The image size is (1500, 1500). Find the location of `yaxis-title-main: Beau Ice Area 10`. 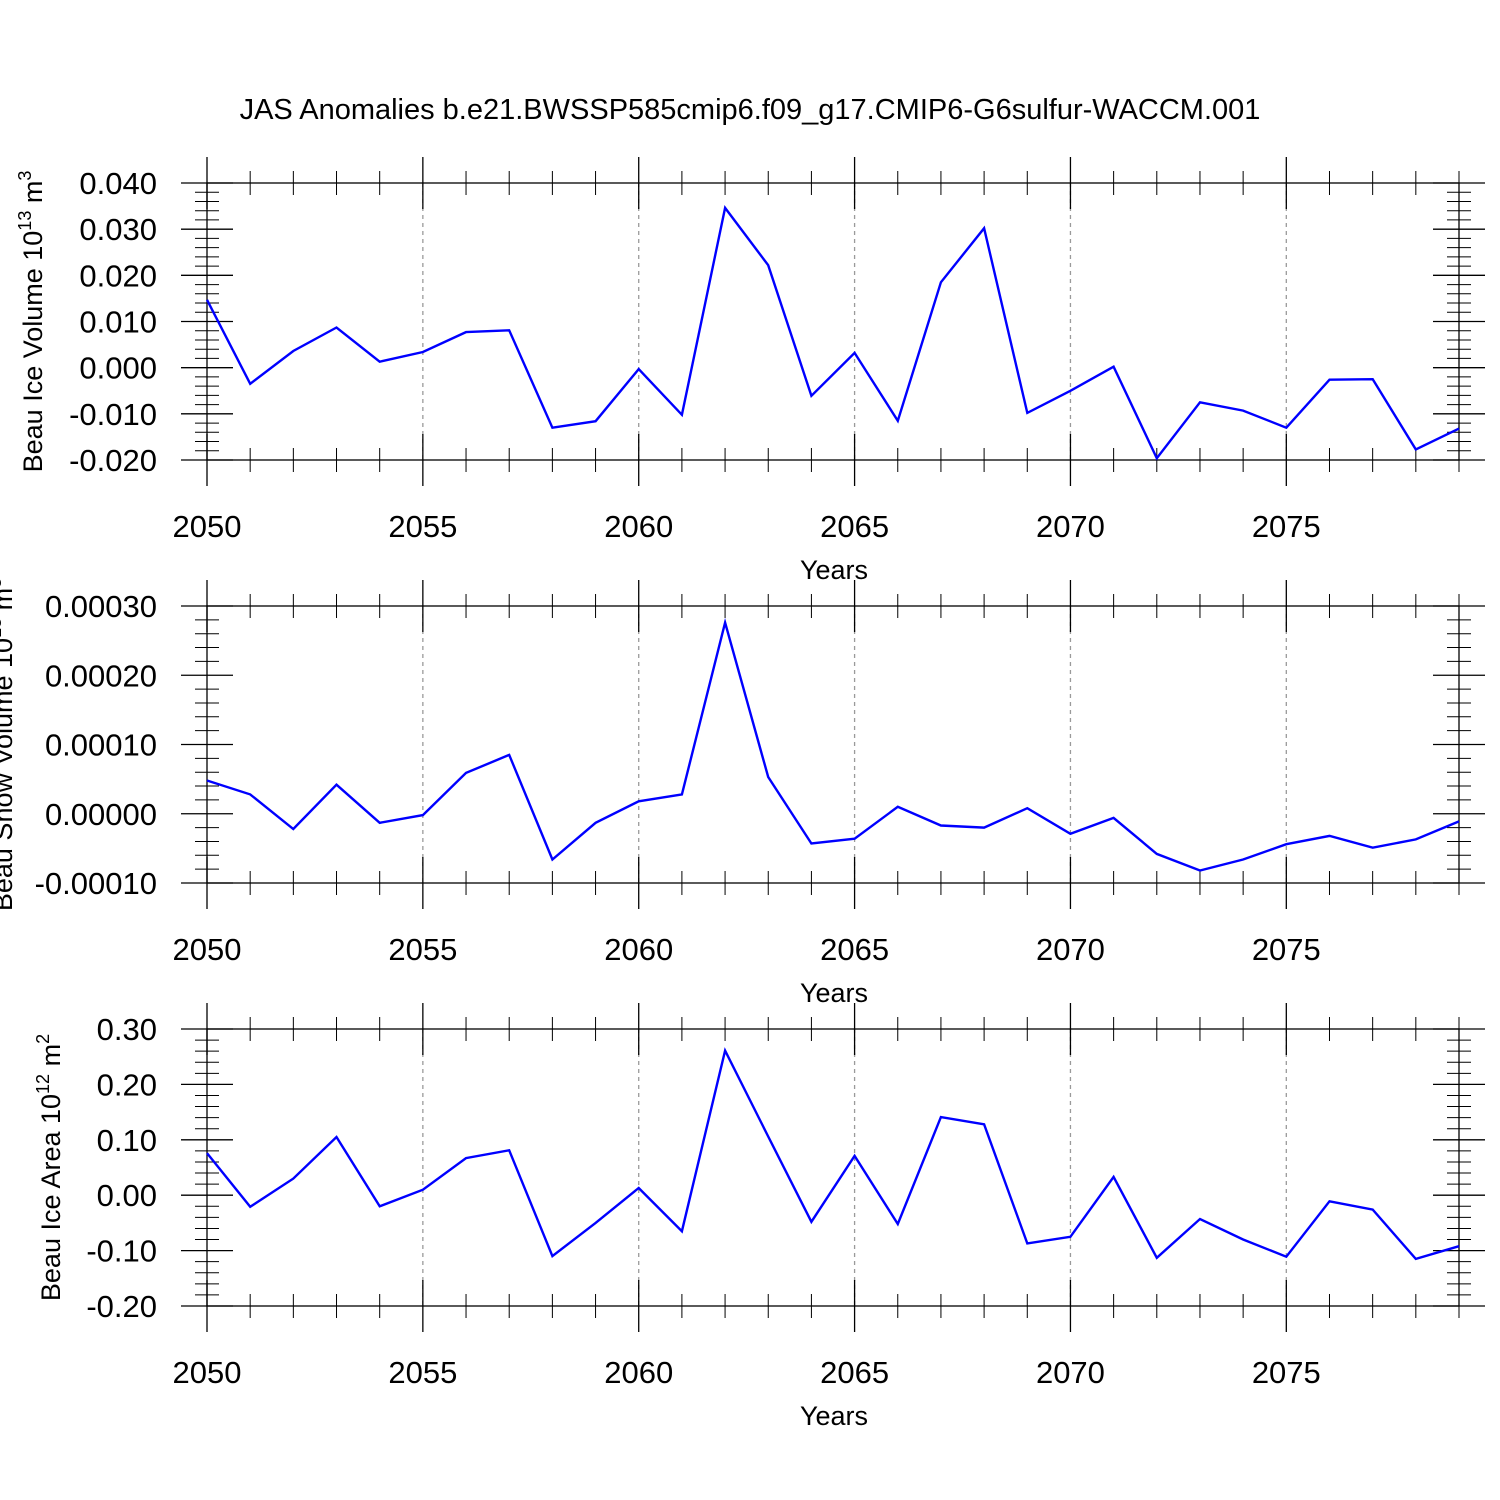

yaxis-title-main: Beau Ice Area 10 is located at coordinates (51, 1197).